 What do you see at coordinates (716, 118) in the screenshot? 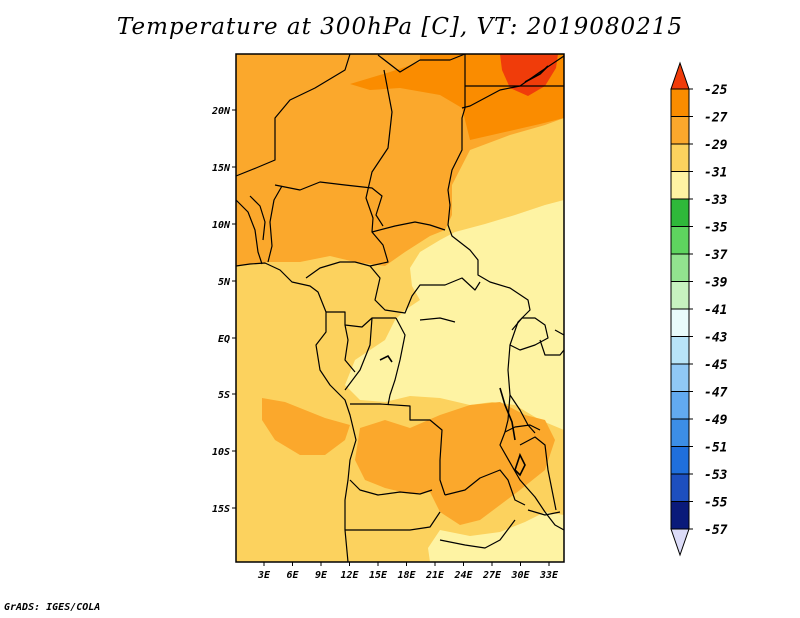
I see `colorbar-label: -27` at bounding box center [716, 118].